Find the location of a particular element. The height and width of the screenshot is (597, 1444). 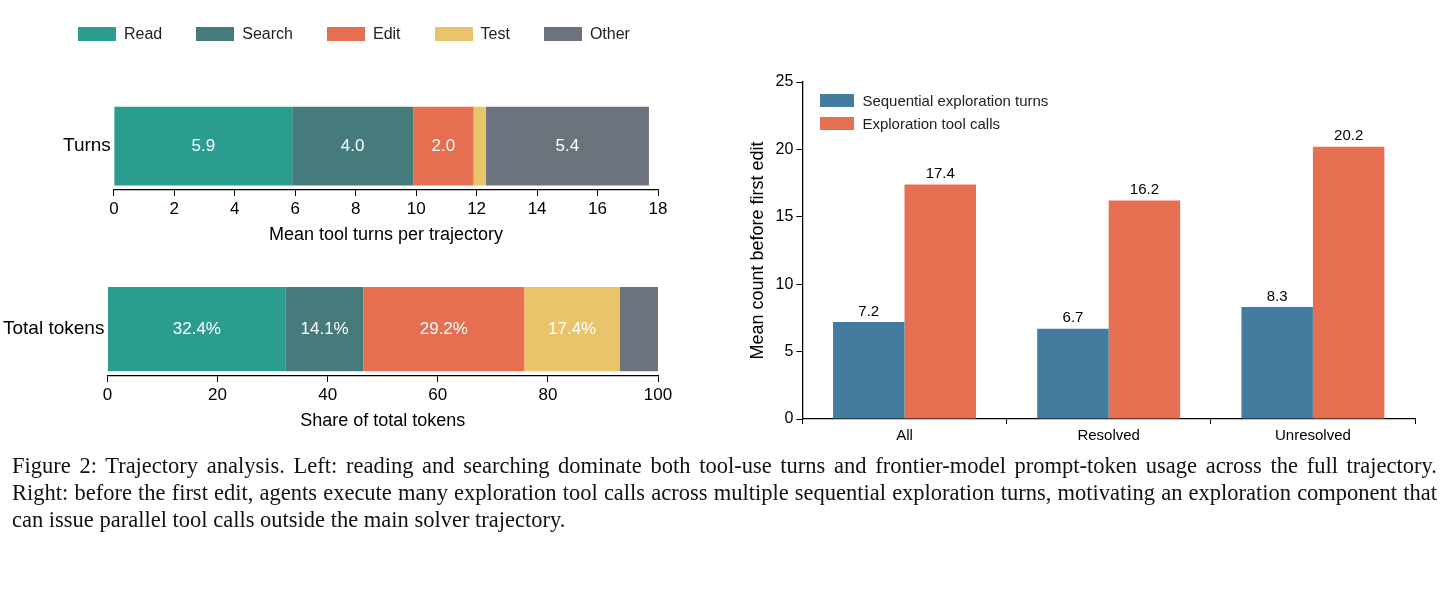

data-label: 29.2% is located at coordinates (443, 328).